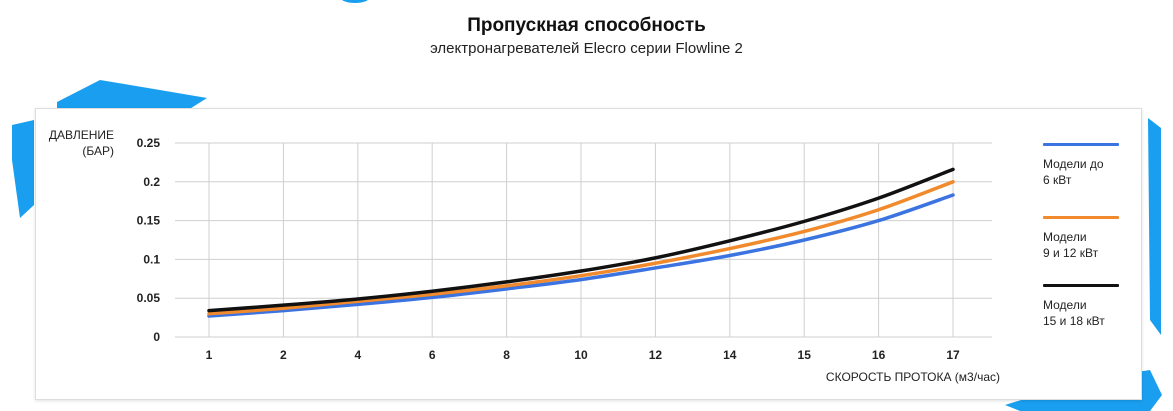 The image size is (1173, 411). What do you see at coordinates (156, 337) in the screenshot?
I see `y-tick-label-0: 0` at bounding box center [156, 337].